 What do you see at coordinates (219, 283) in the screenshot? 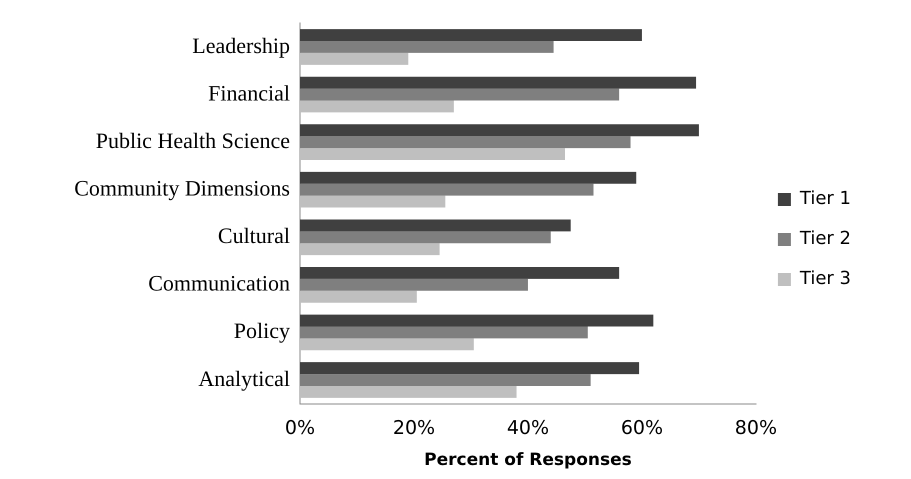
I see `y-tick-label: Communication` at bounding box center [219, 283].